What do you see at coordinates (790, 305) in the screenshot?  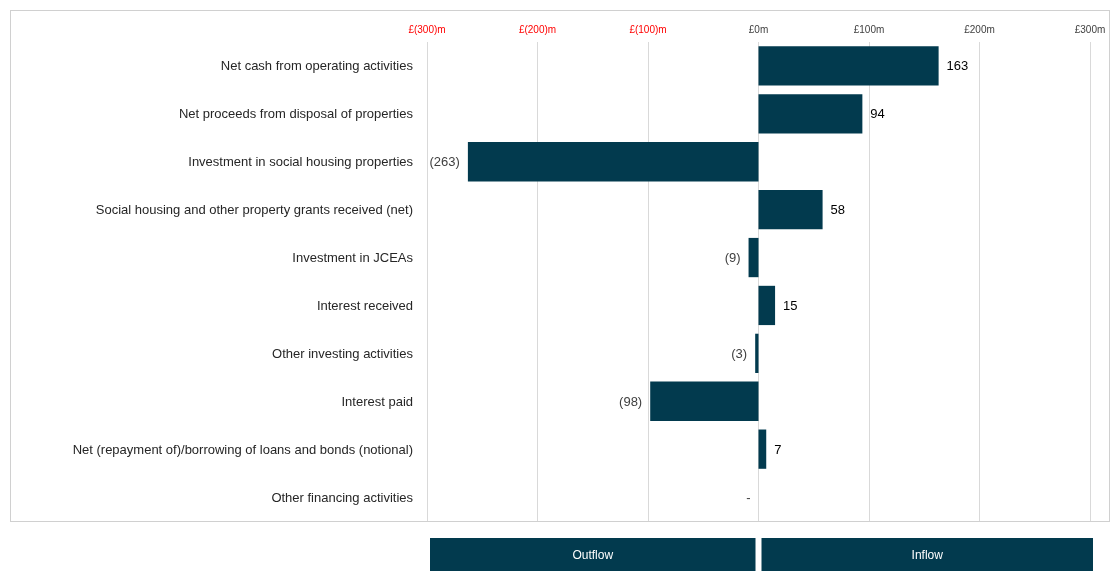 I see `data-label: 15` at bounding box center [790, 305].